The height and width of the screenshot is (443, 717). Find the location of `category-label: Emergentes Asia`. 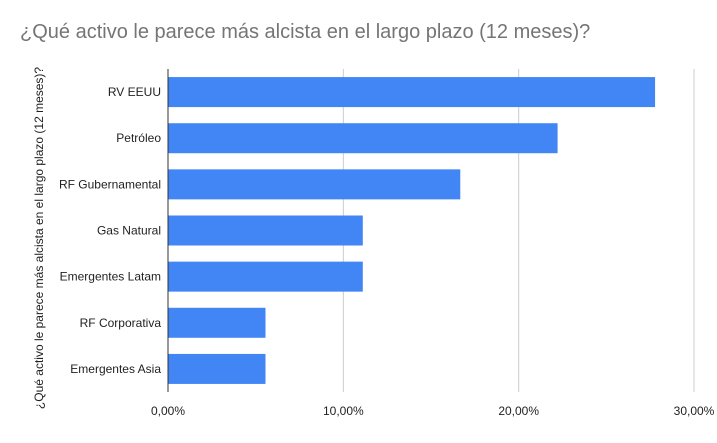

category-label: Emergentes Asia is located at coordinates (115, 369).